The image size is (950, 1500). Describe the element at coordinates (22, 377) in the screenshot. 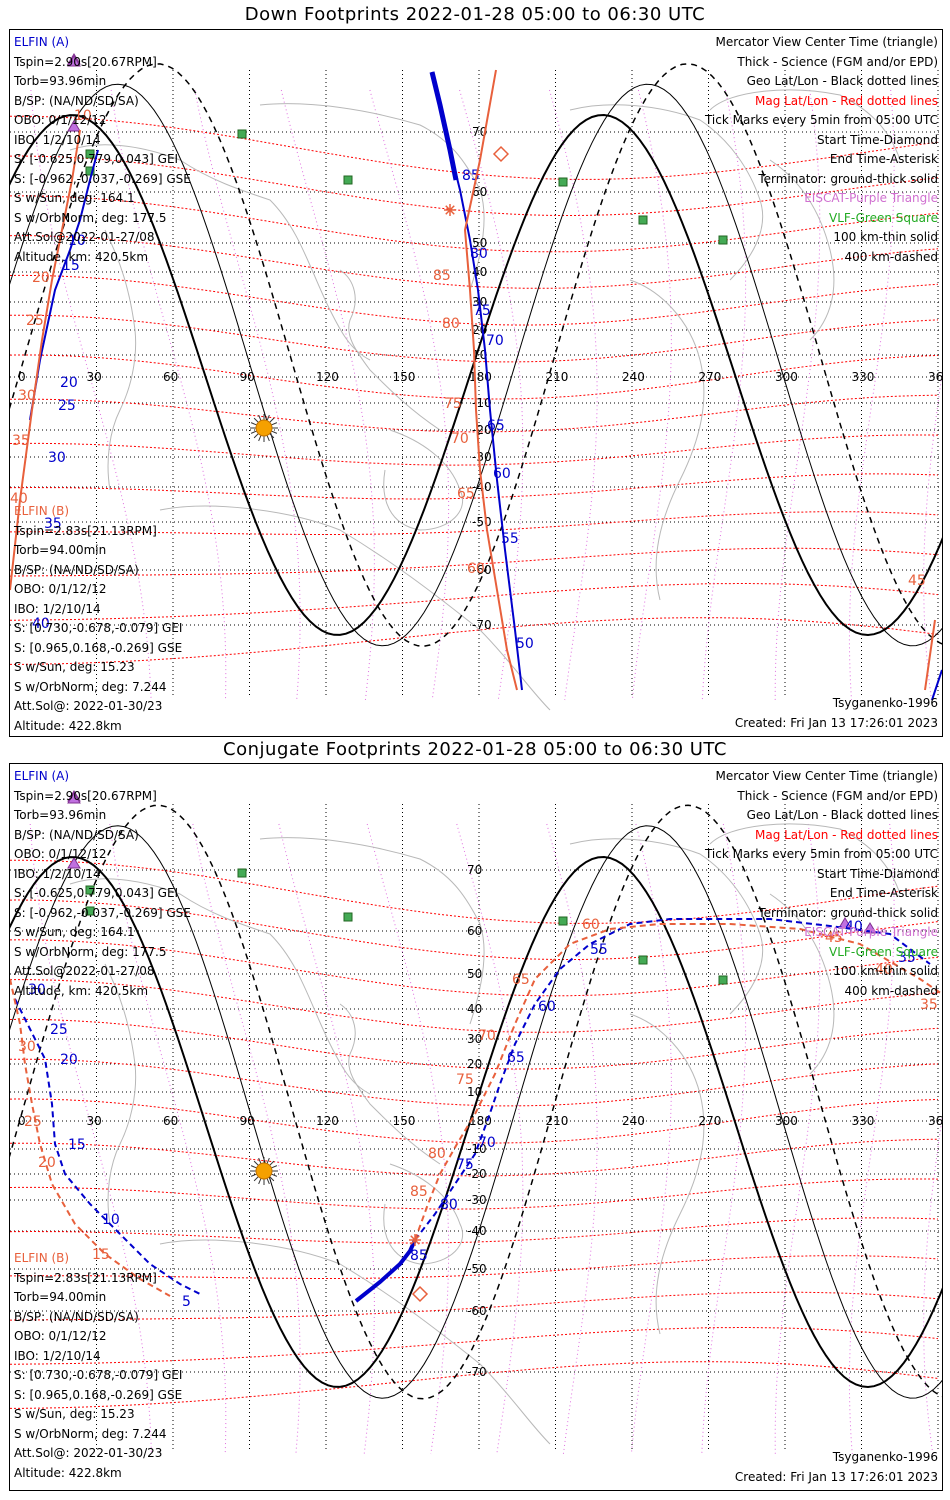

I see `lon-tick-label: 0` at that location.